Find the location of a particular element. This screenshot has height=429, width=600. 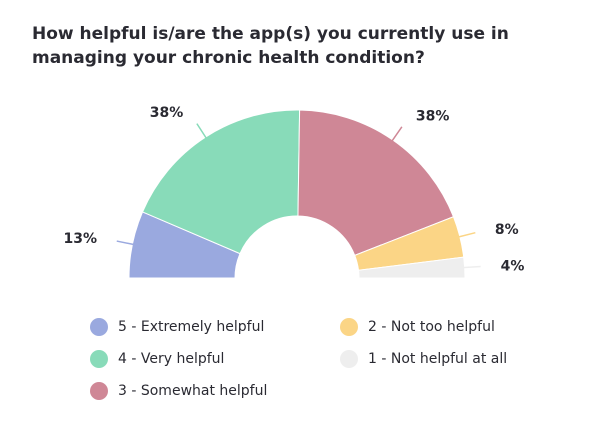

legend-item-1: 5 - Extremely helpful is located at coordinates (177, 327).